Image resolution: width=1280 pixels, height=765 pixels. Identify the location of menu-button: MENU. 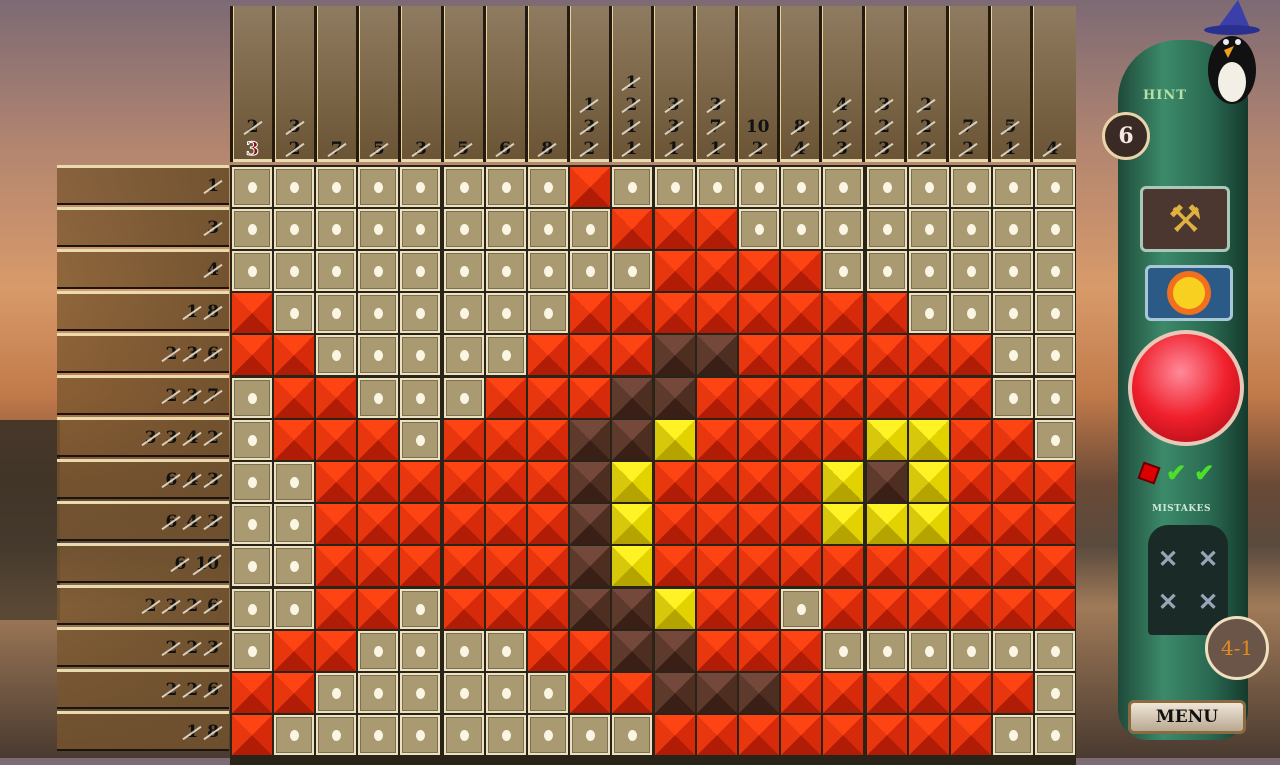
(1187, 717).